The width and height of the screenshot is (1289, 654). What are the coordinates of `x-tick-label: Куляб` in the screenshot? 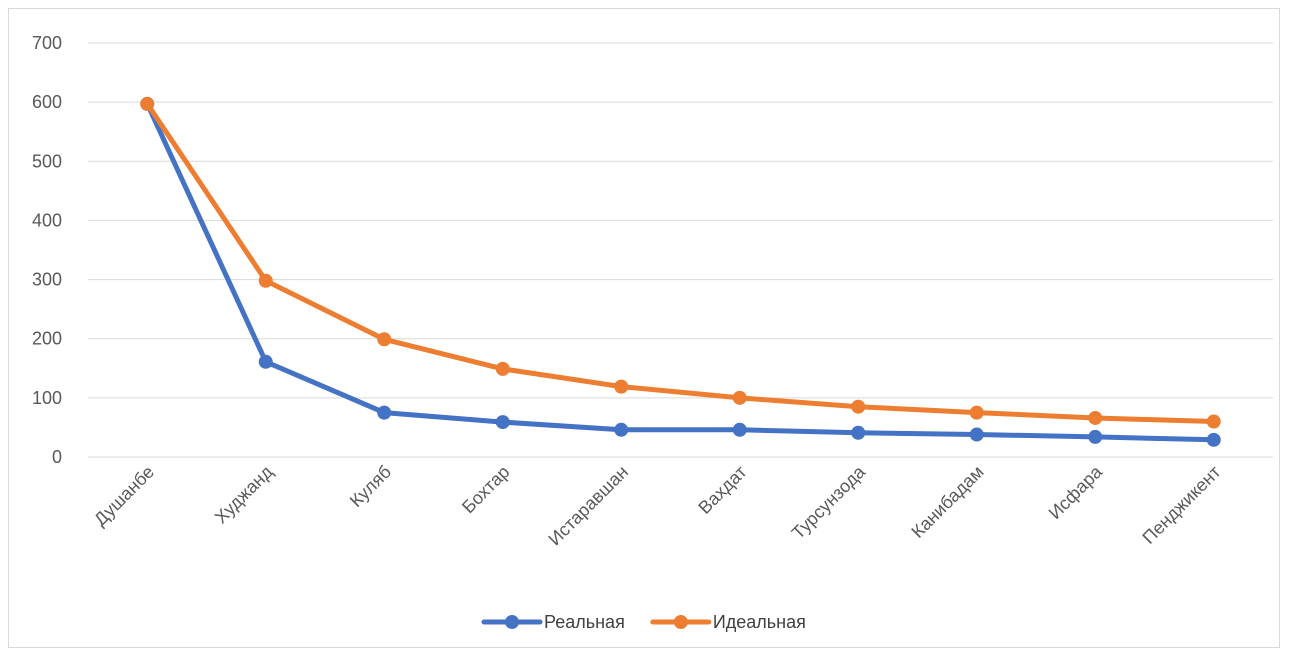 It's located at (370, 486).